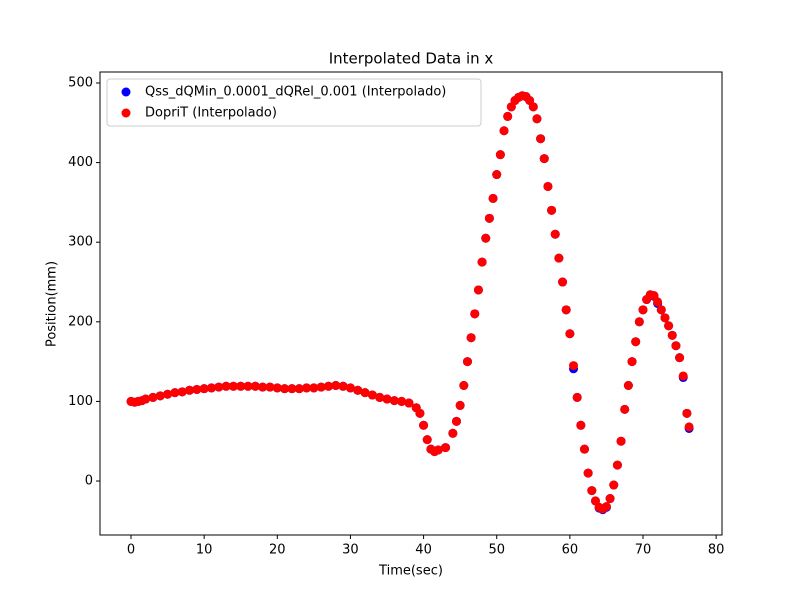  What do you see at coordinates (80, 82) in the screenshot?
I see `y-tick-label: 500` at bounding box center [80, 82].